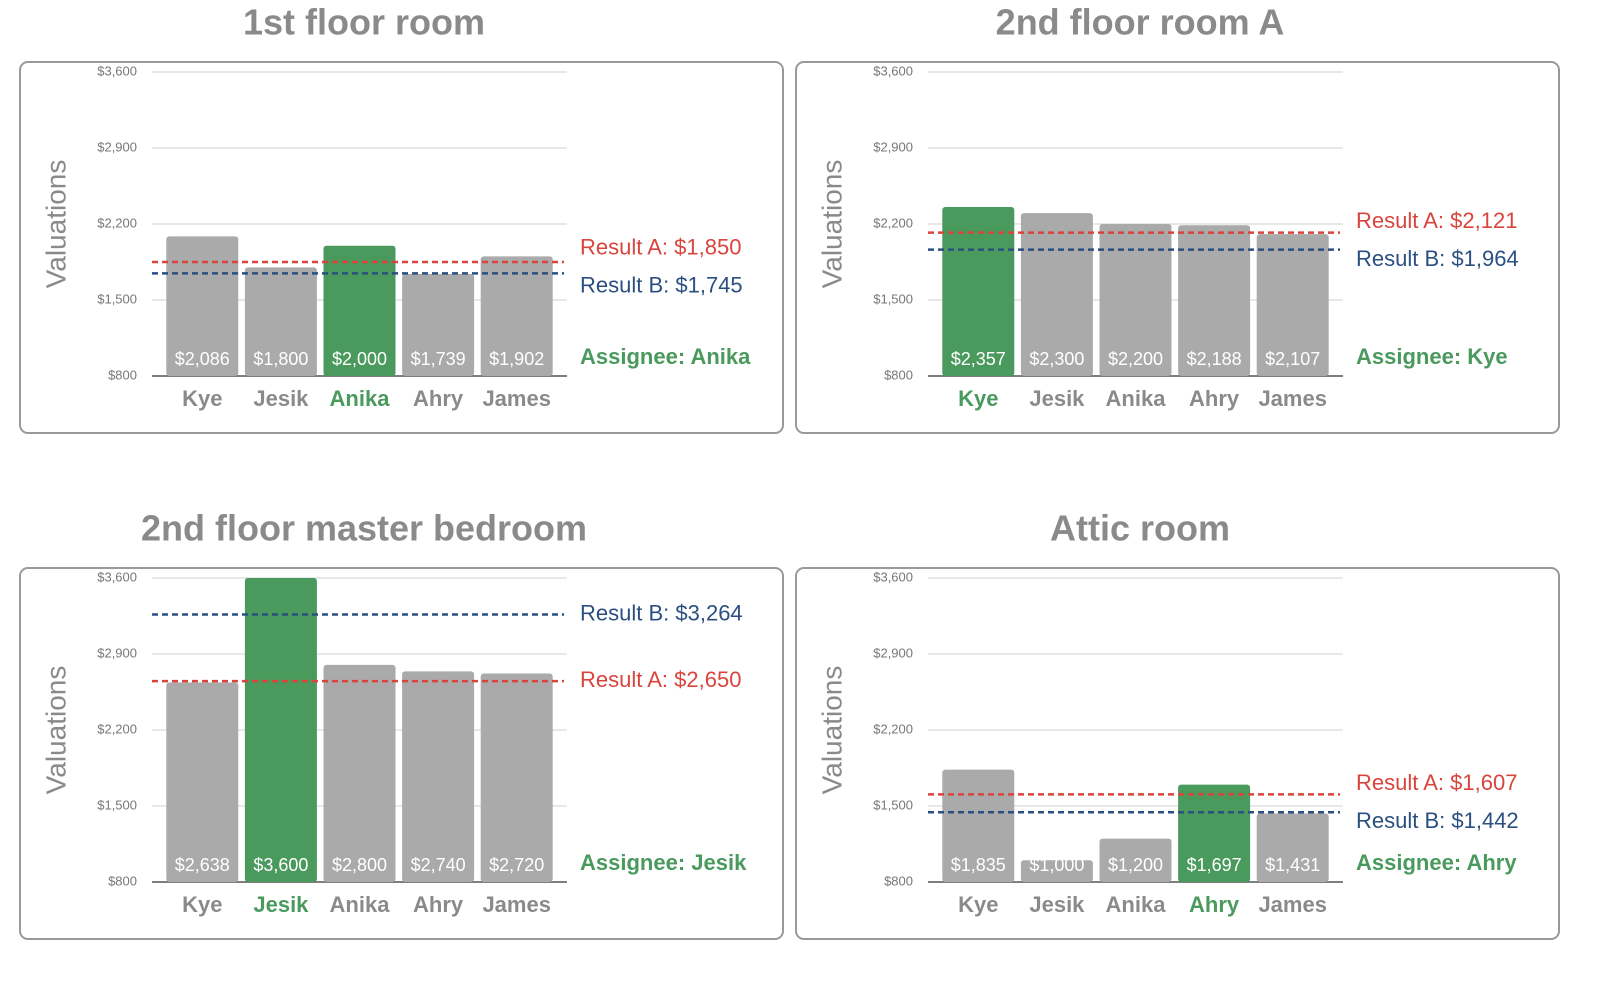 Image resolution: width=1603 pixels, height=990 pixels. I want to click on value-label: $2,188, so click(1214, 359).